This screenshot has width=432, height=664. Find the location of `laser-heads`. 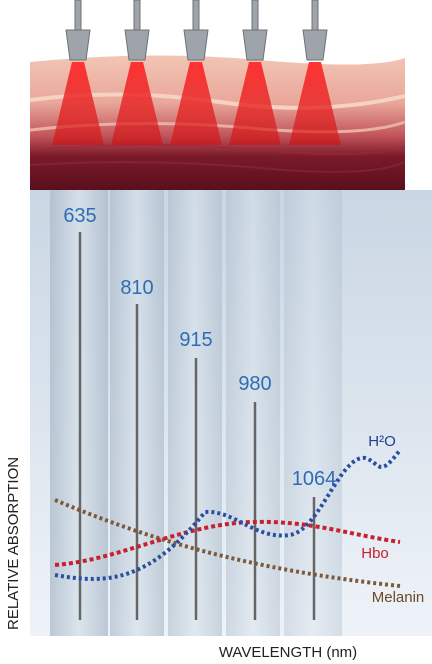

laser-heads is located at coordinates (196, 30).